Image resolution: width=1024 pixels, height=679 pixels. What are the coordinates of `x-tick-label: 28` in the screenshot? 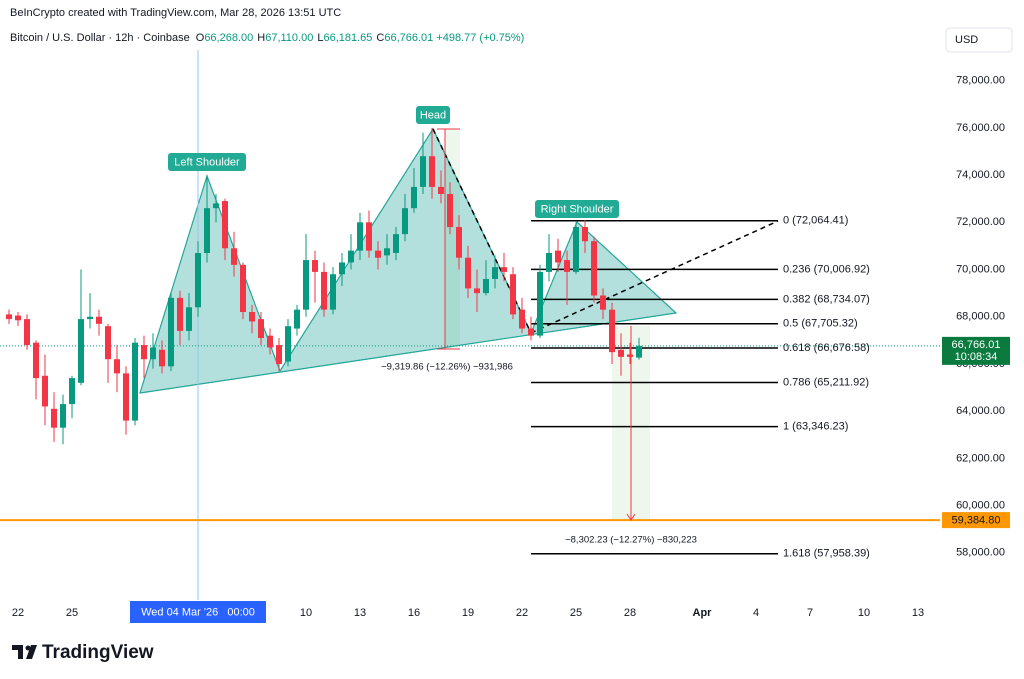 It's located at (630, 613).